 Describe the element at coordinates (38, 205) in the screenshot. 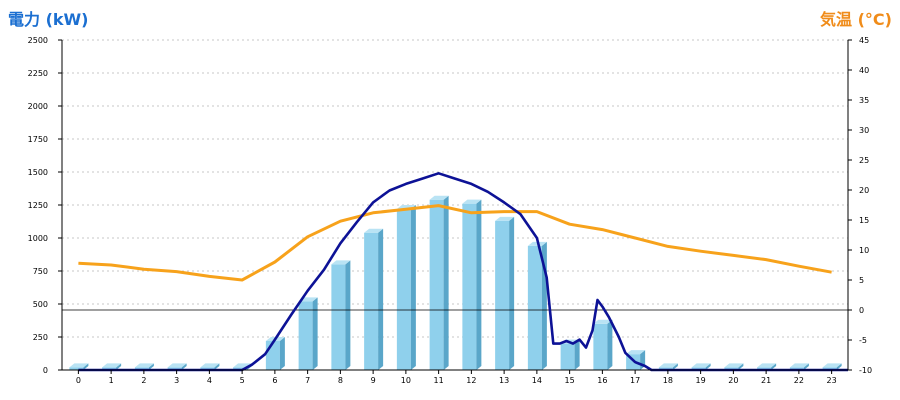

I see `left-tick-label: 1250` at that location.